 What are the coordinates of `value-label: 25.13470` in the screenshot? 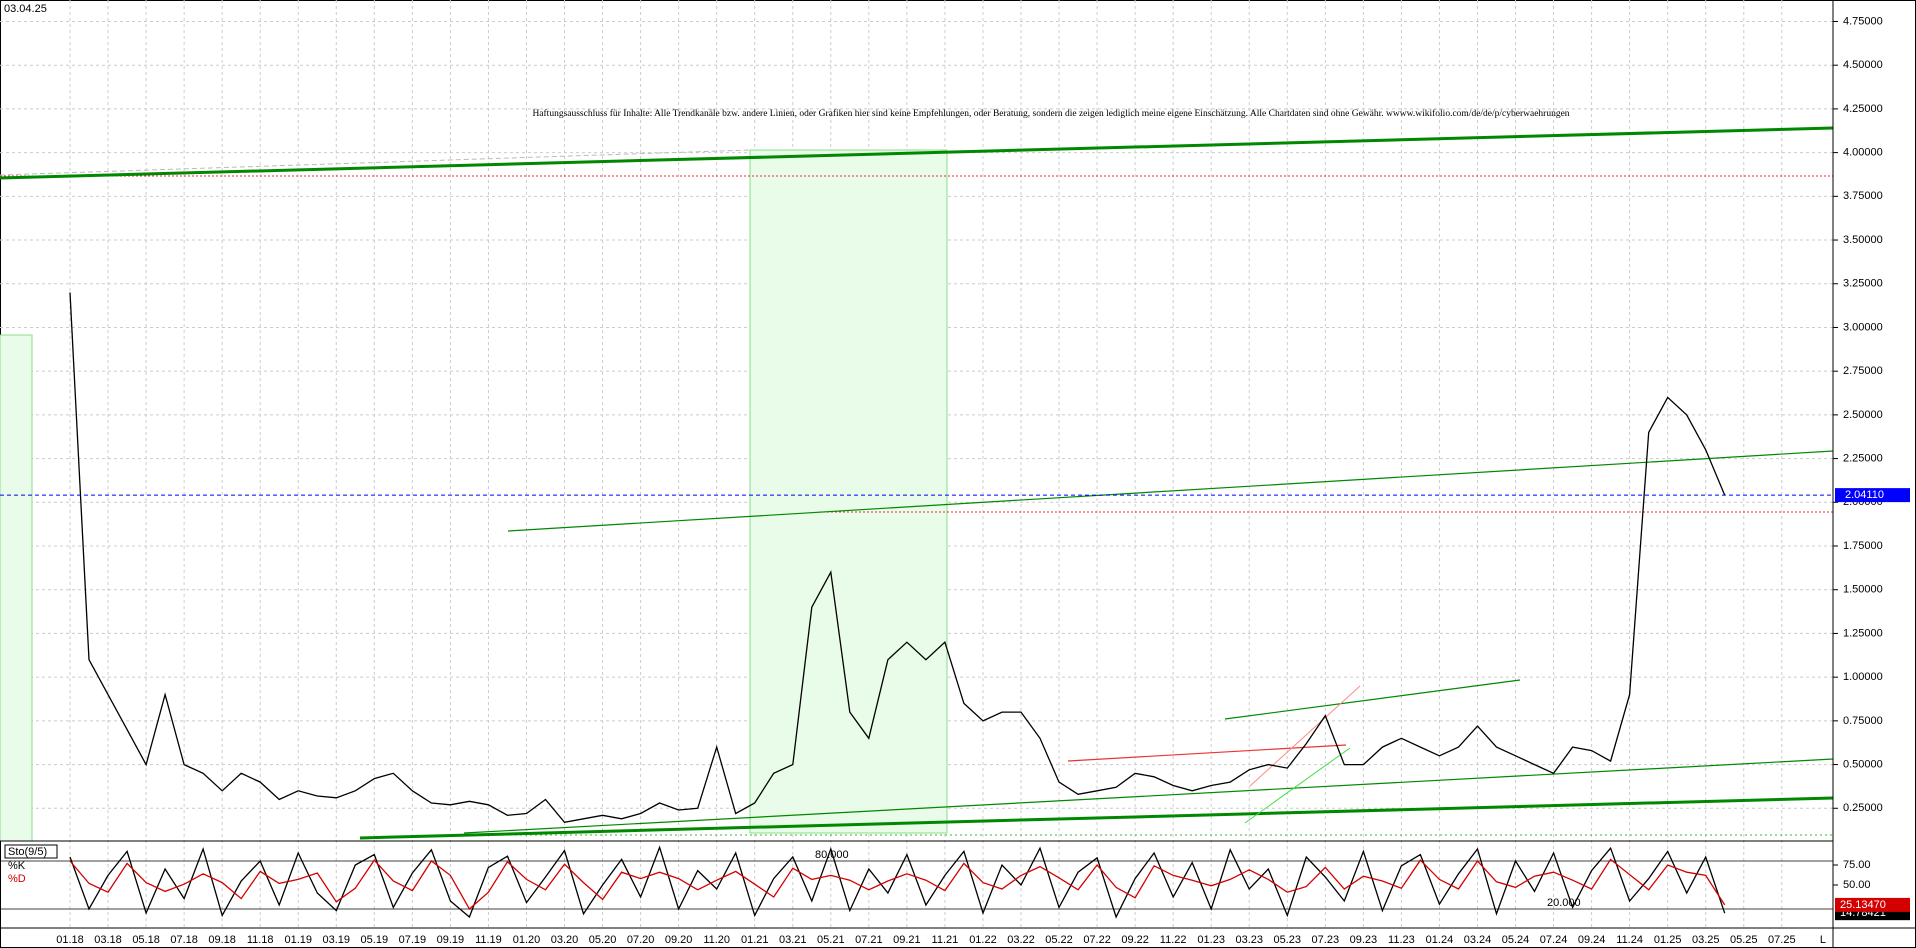 It's located at (1863, 905).